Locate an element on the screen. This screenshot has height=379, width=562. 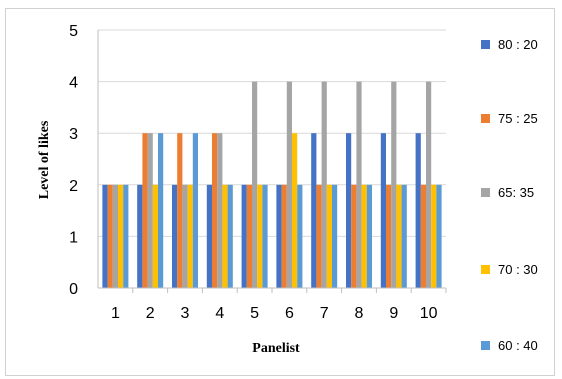
y-tick-label: 2 is located at coordinates (73, 186).